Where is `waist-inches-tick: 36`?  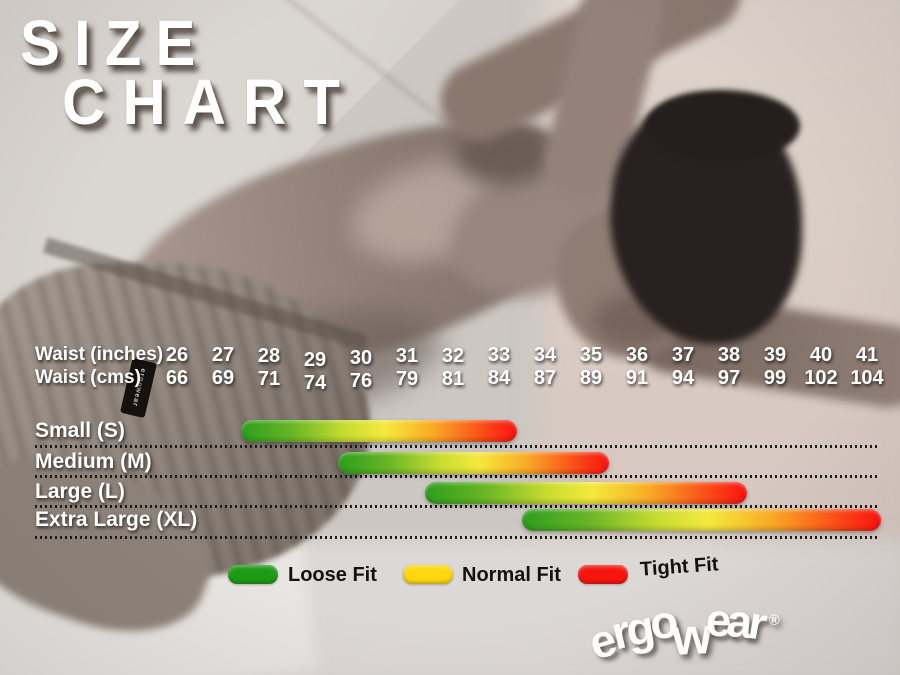
waist-inches-tick: 36 is located at coordinates (637, 355).